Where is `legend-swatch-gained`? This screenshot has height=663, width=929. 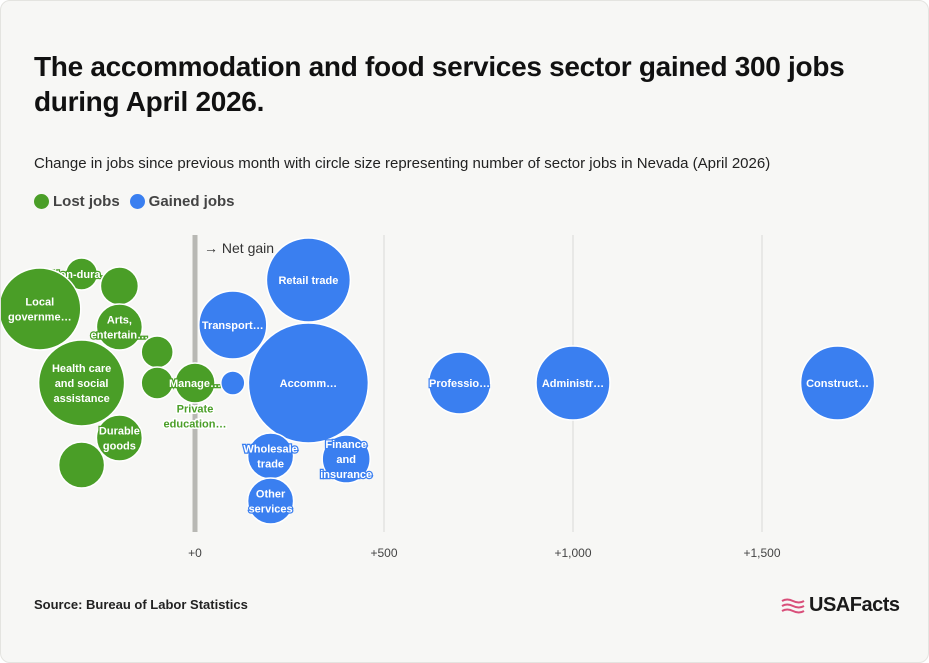
legend-swatch-gained is located at coordinates (137, 201).